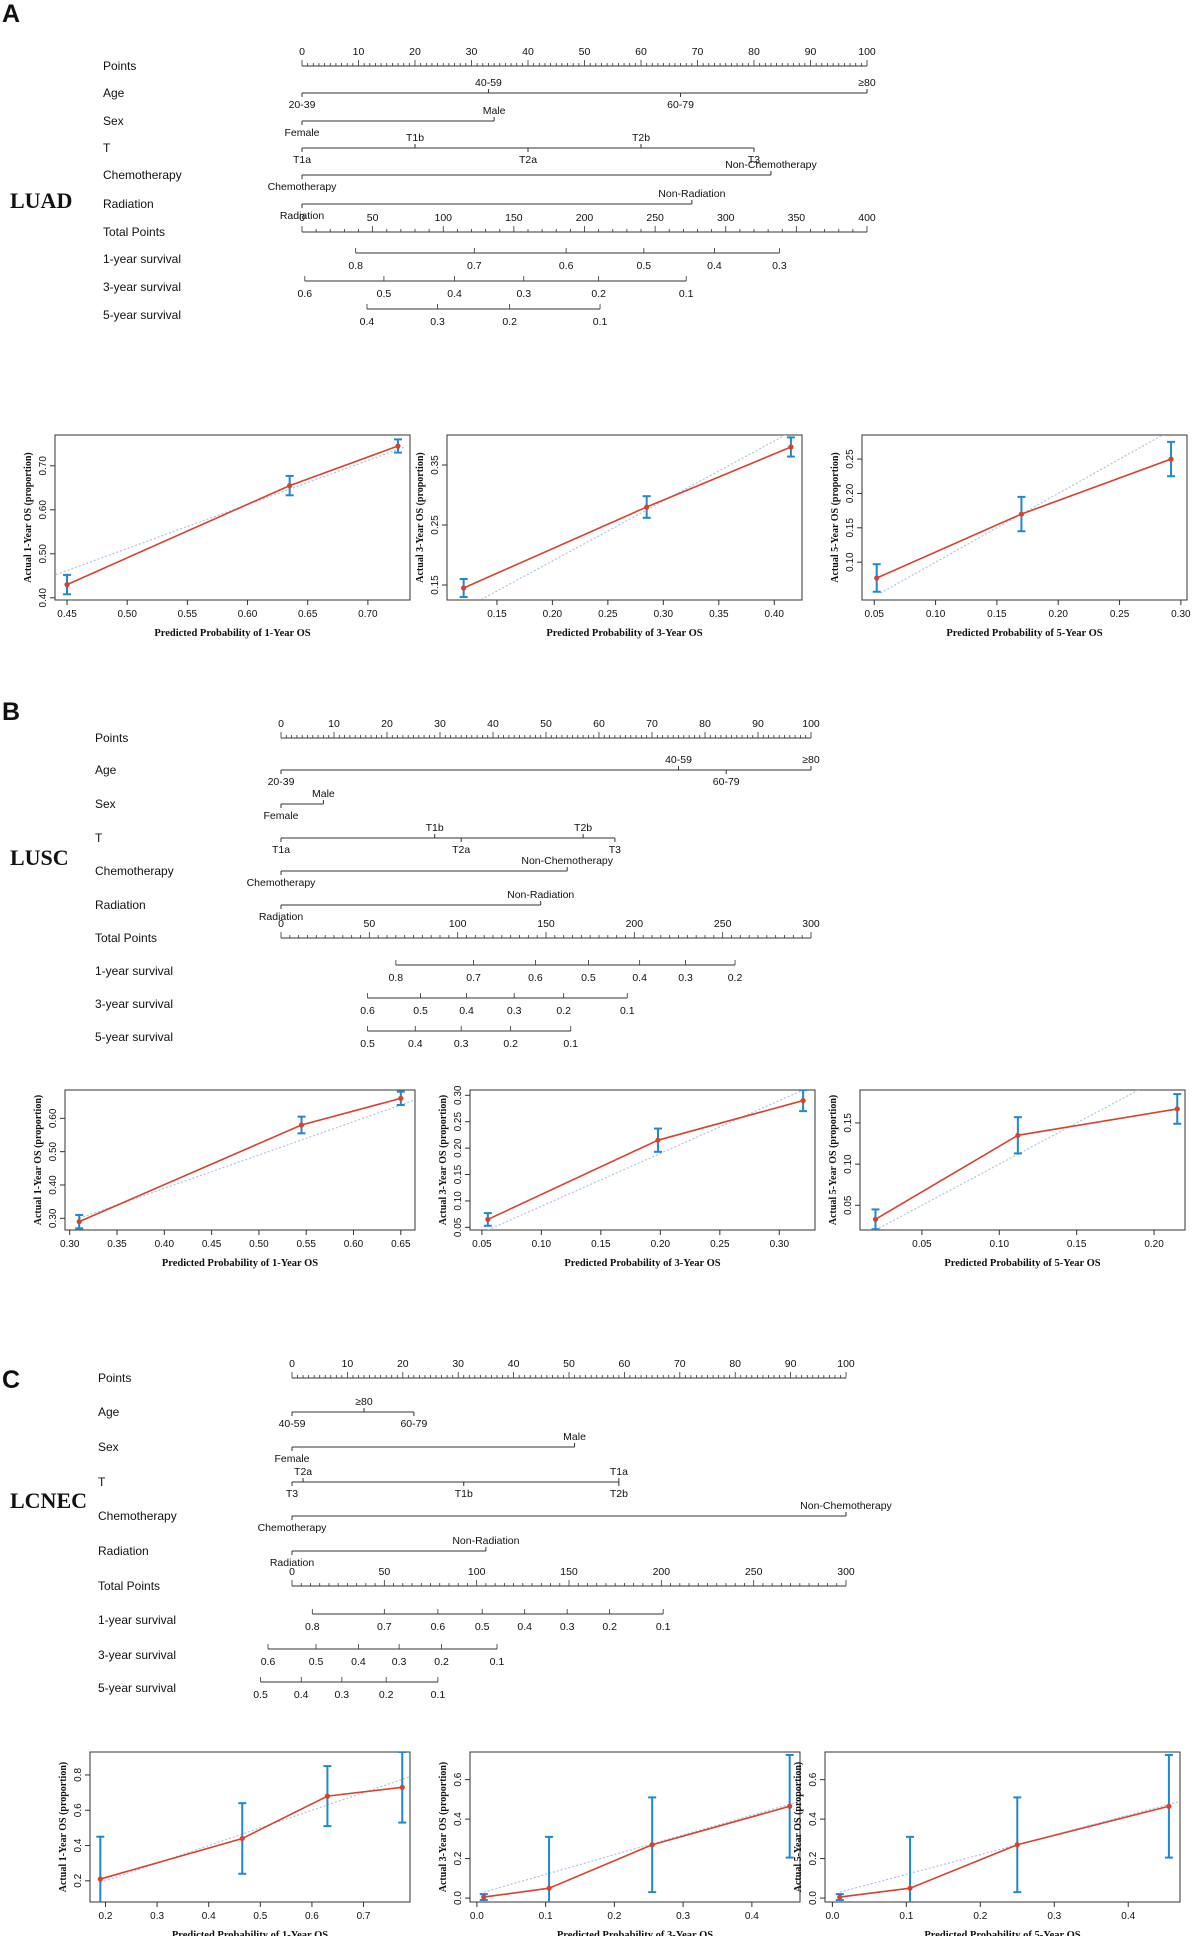 This screenshot has width=1200, height=1936. I want to click on x-axis-title: Predicted Probability of 3-Year OS, so click(635, 1933).